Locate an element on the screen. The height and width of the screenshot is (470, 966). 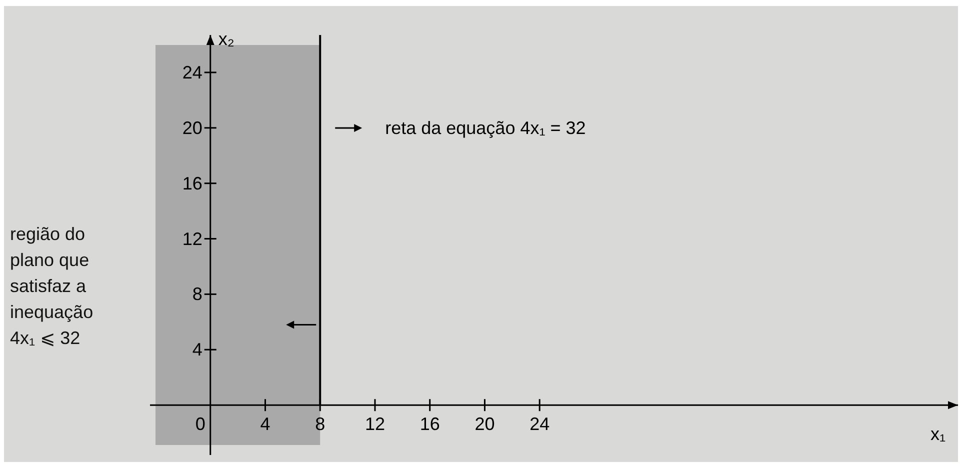
y-tick-label: 8 is located at coordinates (197, 294).